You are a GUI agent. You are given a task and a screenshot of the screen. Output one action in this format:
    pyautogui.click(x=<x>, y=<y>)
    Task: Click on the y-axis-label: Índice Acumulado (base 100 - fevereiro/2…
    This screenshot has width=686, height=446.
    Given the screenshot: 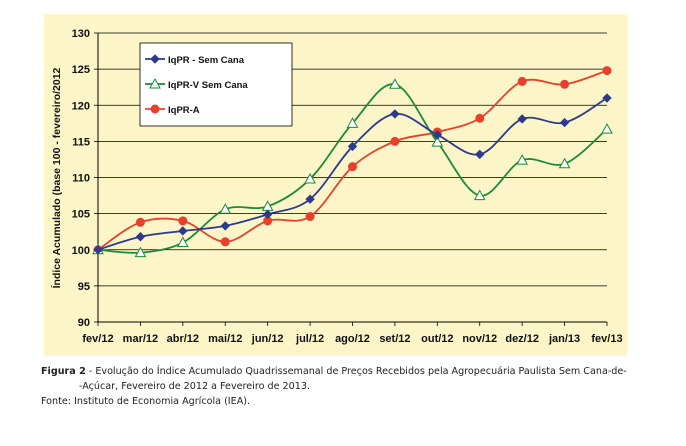 What is the action you would take?
    pyautogui.click(x=56, y=177)
    